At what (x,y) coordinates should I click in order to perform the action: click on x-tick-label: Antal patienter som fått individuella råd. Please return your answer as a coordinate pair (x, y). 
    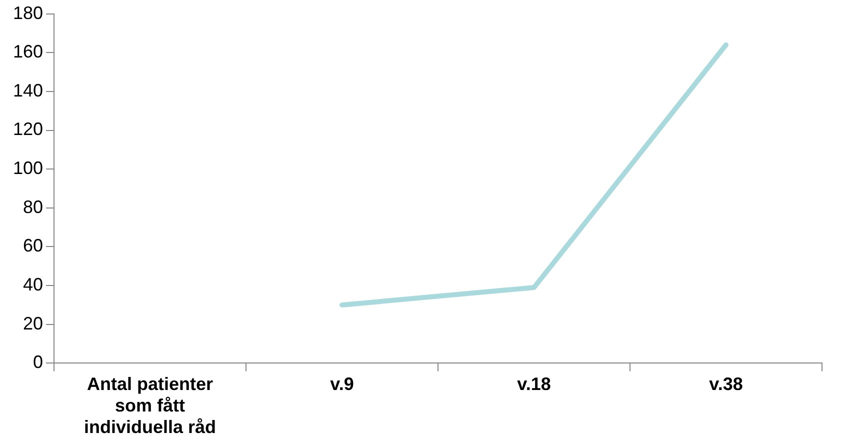
    Looking at the image, I should click on (150, 406).